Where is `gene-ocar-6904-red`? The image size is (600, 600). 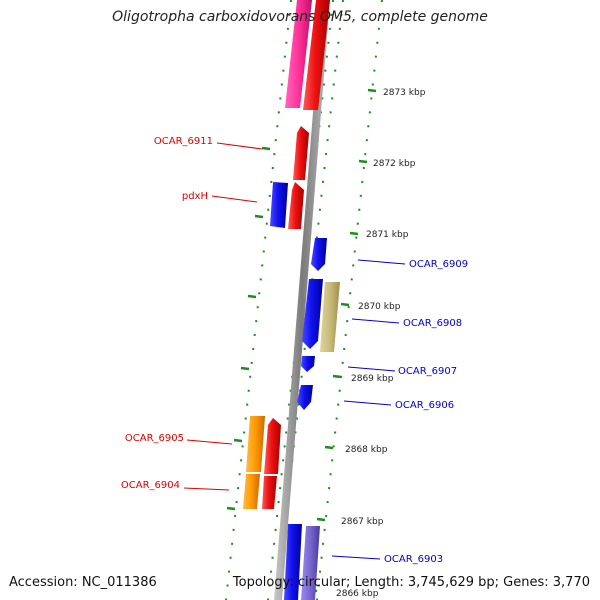 gene-ocar-6904-red is located at coordinates (269, 492).